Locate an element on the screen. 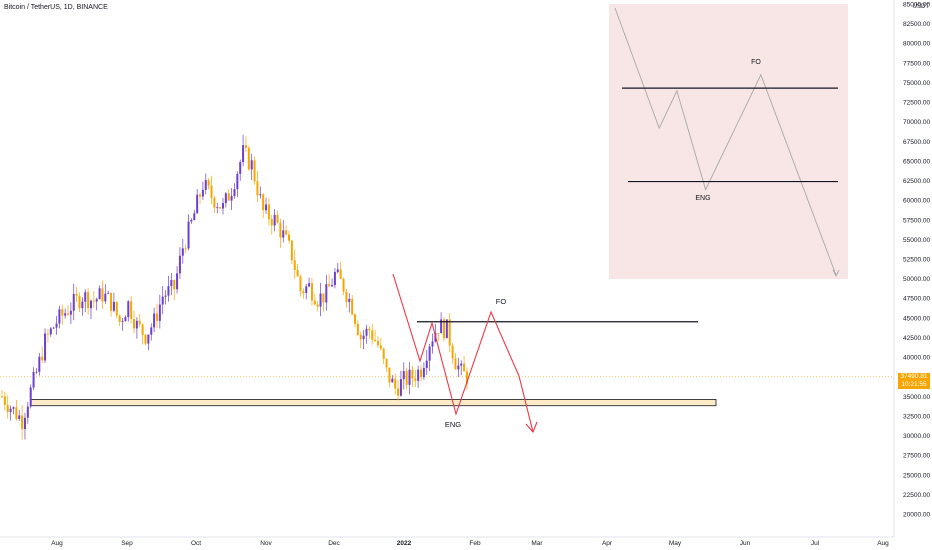  y-tick-label: 85000.00 is located at coordinates (916, 5).